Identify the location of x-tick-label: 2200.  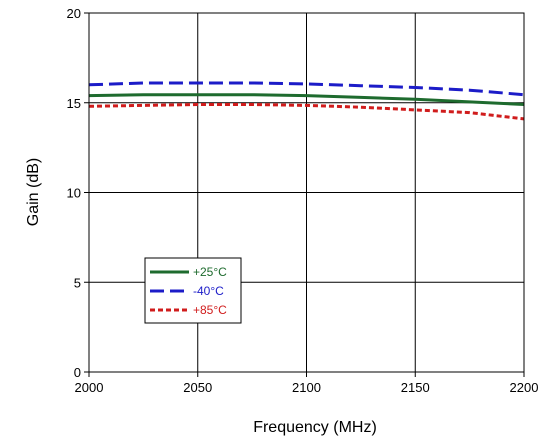
(524, 387).